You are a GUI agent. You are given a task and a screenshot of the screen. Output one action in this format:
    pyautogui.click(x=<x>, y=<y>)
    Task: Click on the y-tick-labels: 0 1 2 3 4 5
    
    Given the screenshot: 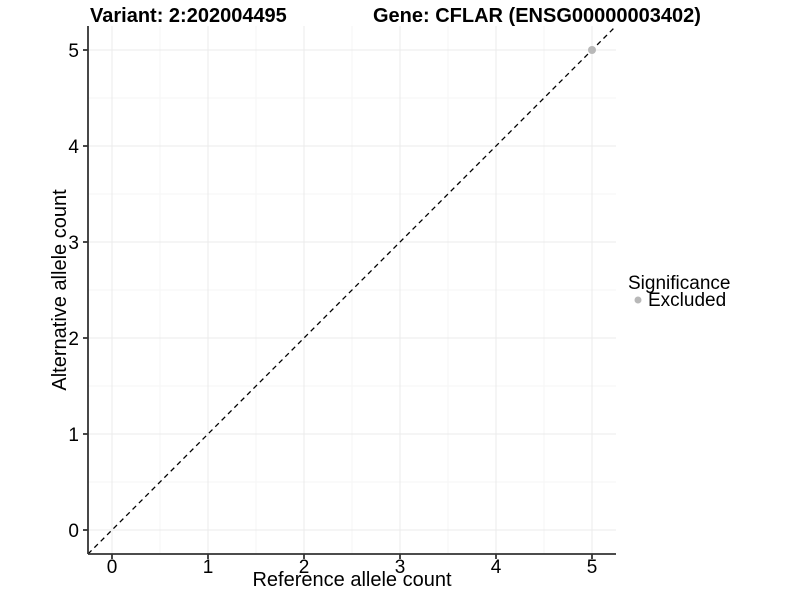 What is the action you would take?
    pyautogui.click(x=73, y=291)
    